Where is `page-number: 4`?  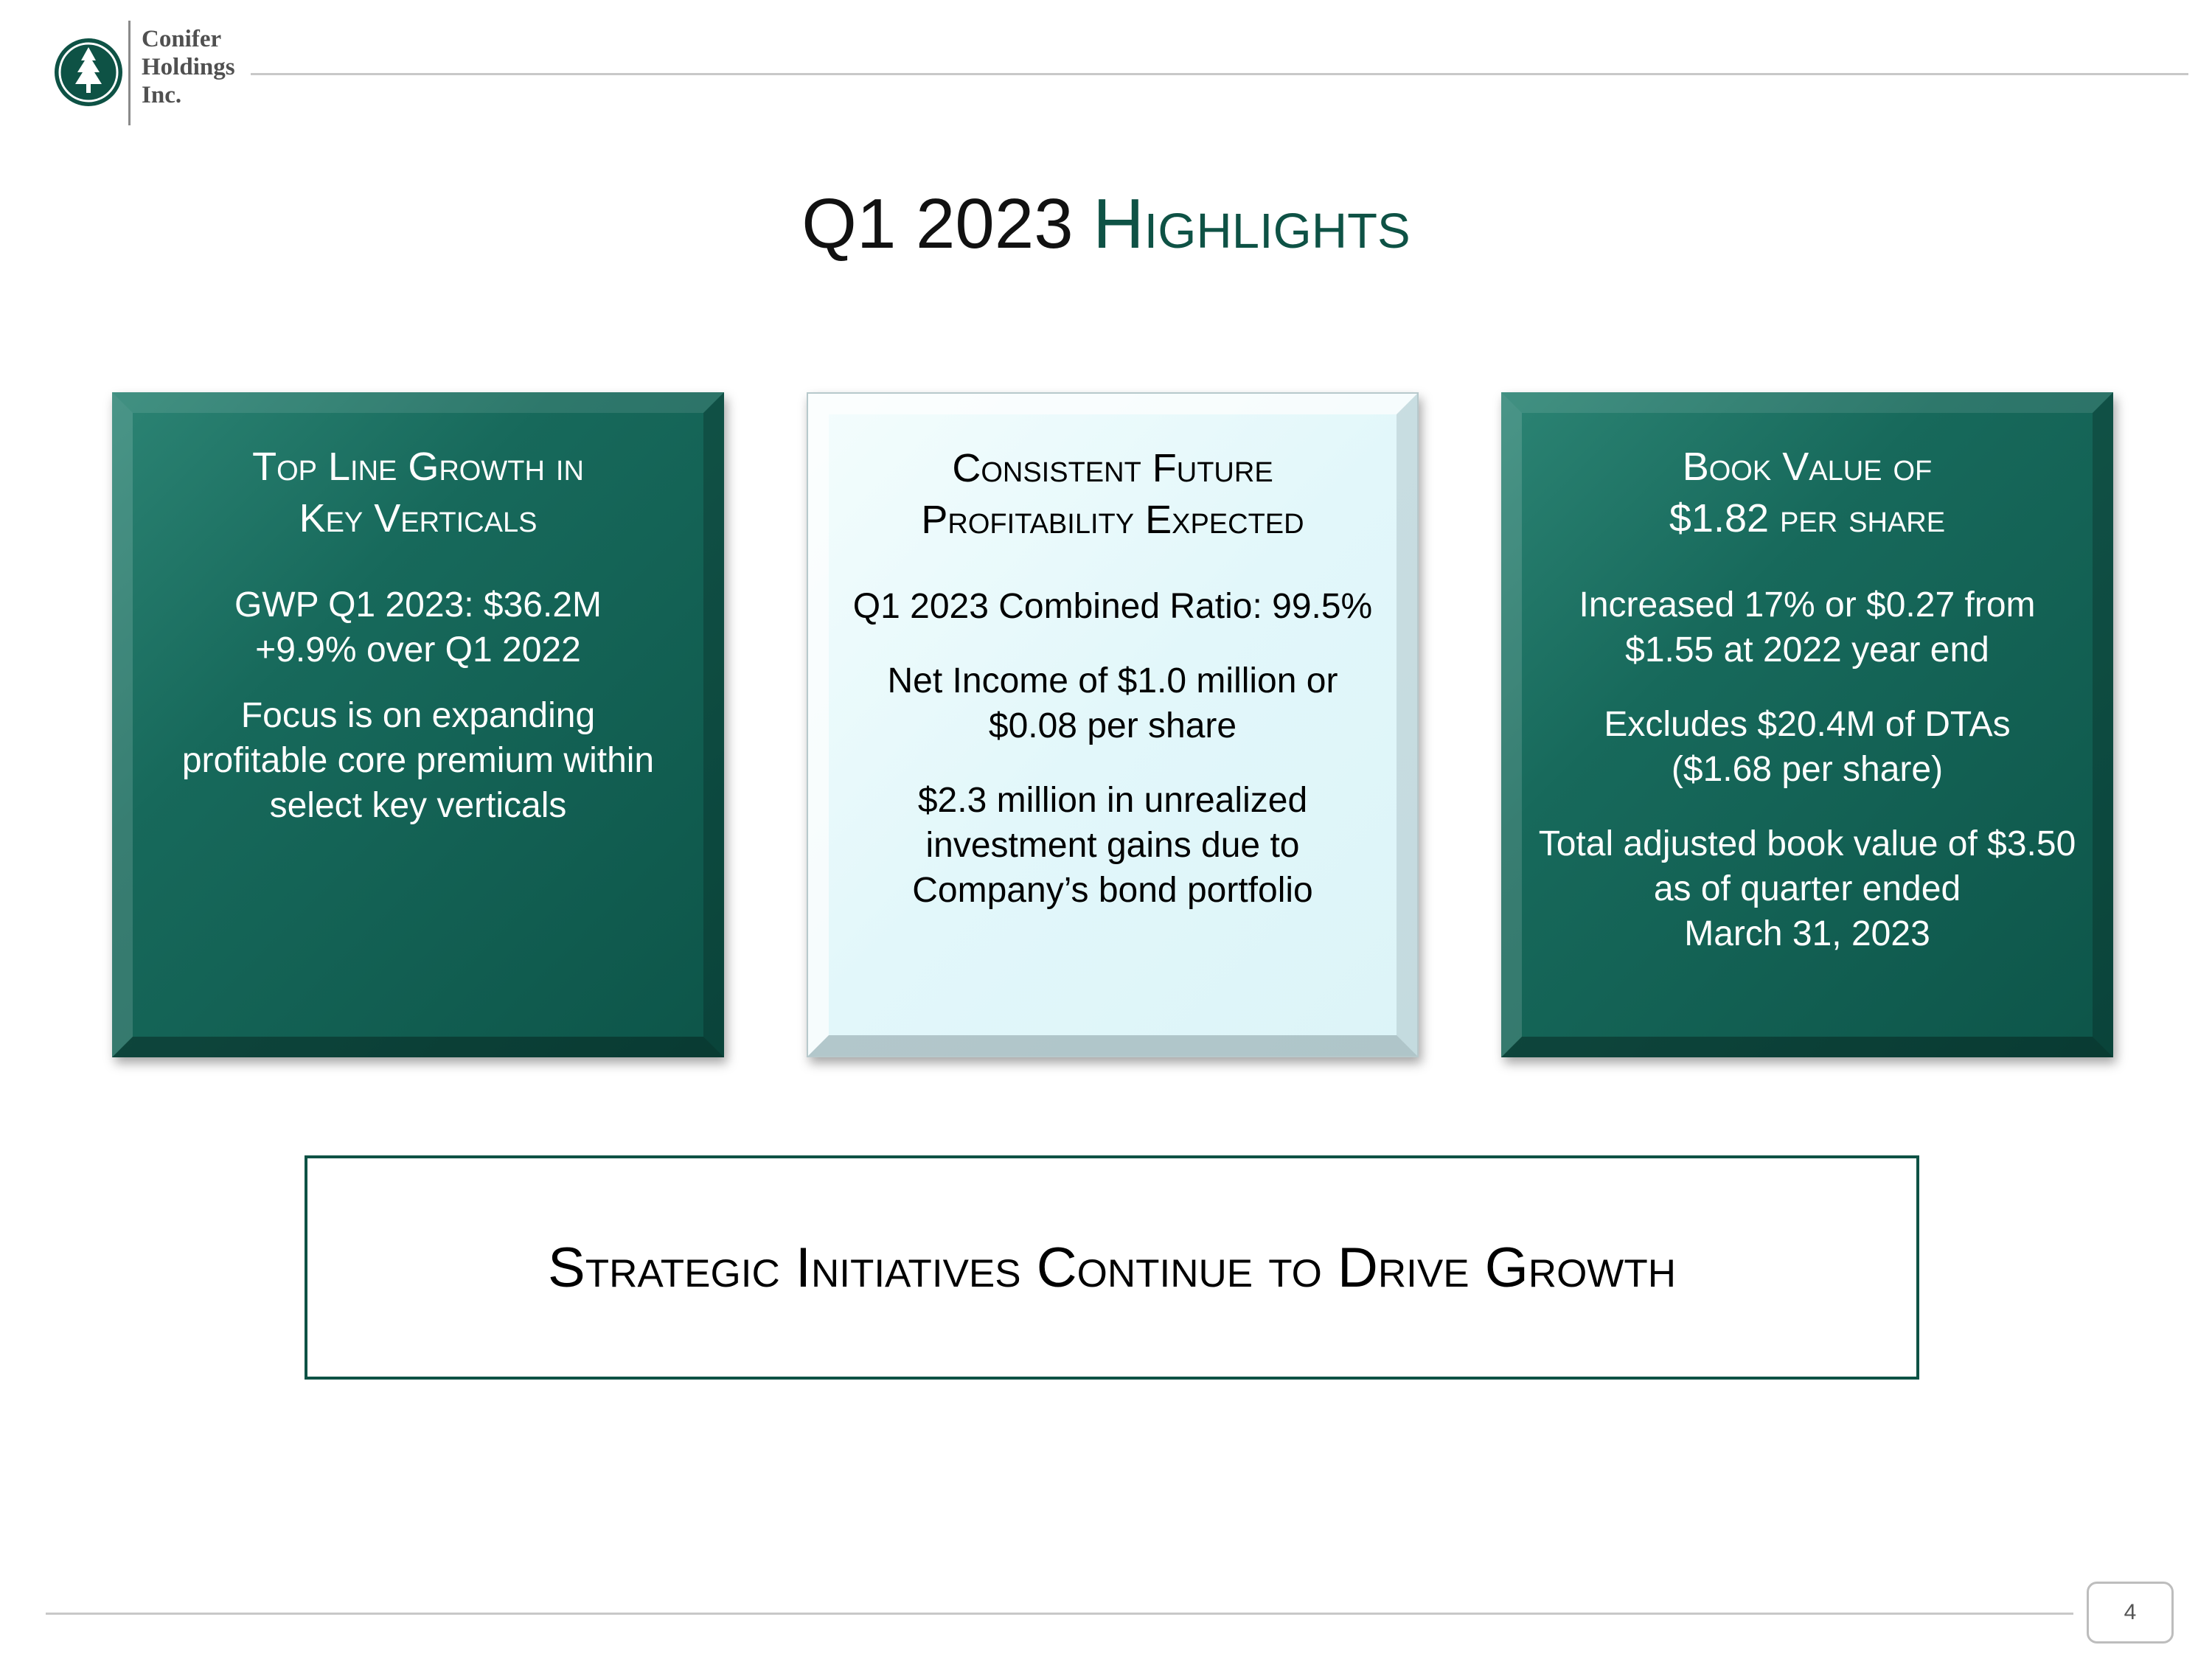 page-number: 4 is located at coordinates (2130, 1613).